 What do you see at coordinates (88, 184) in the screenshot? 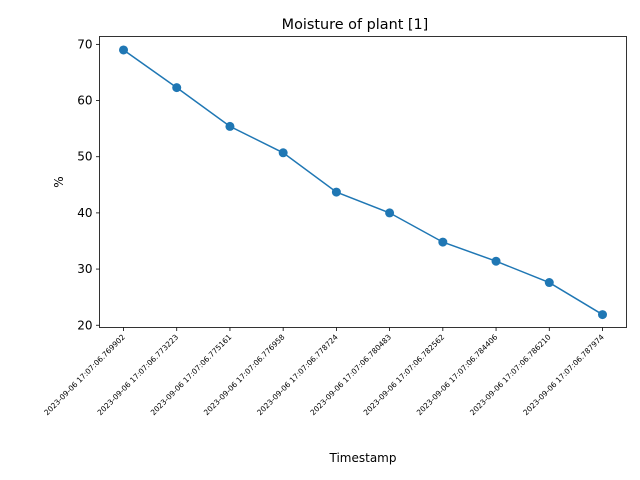
I see `y-axis: 20 30 40 50 60 70` at bounding box center [88, 184].